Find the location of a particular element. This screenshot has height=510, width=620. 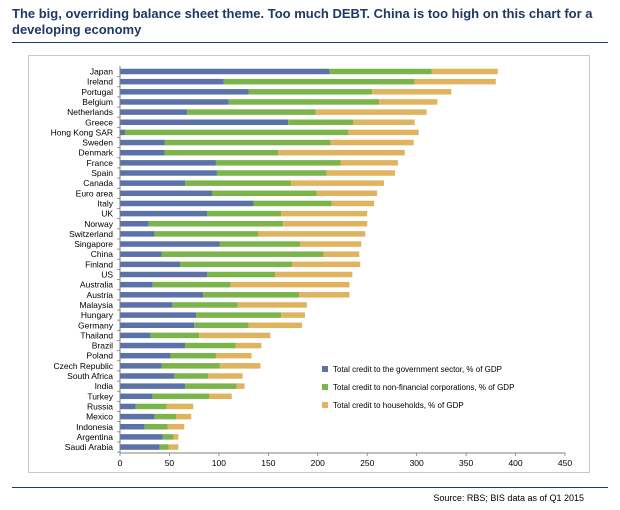

category-label: France is located at coordinates (100, 163).